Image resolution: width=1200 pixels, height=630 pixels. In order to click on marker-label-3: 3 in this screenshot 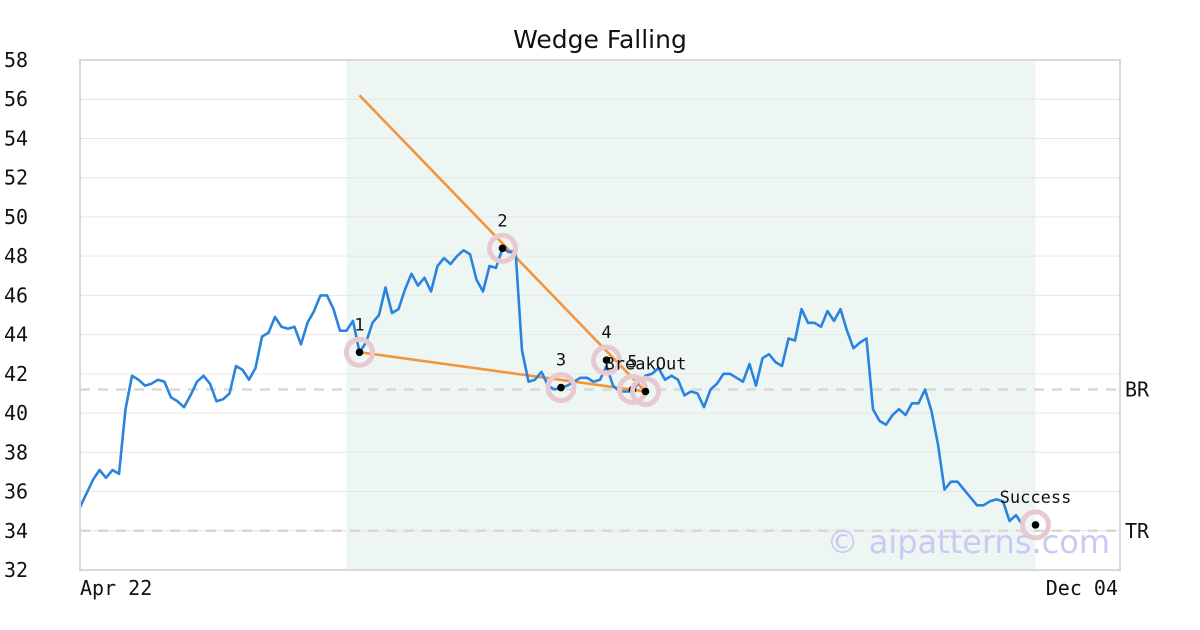, I will do `click(561, 361)`.